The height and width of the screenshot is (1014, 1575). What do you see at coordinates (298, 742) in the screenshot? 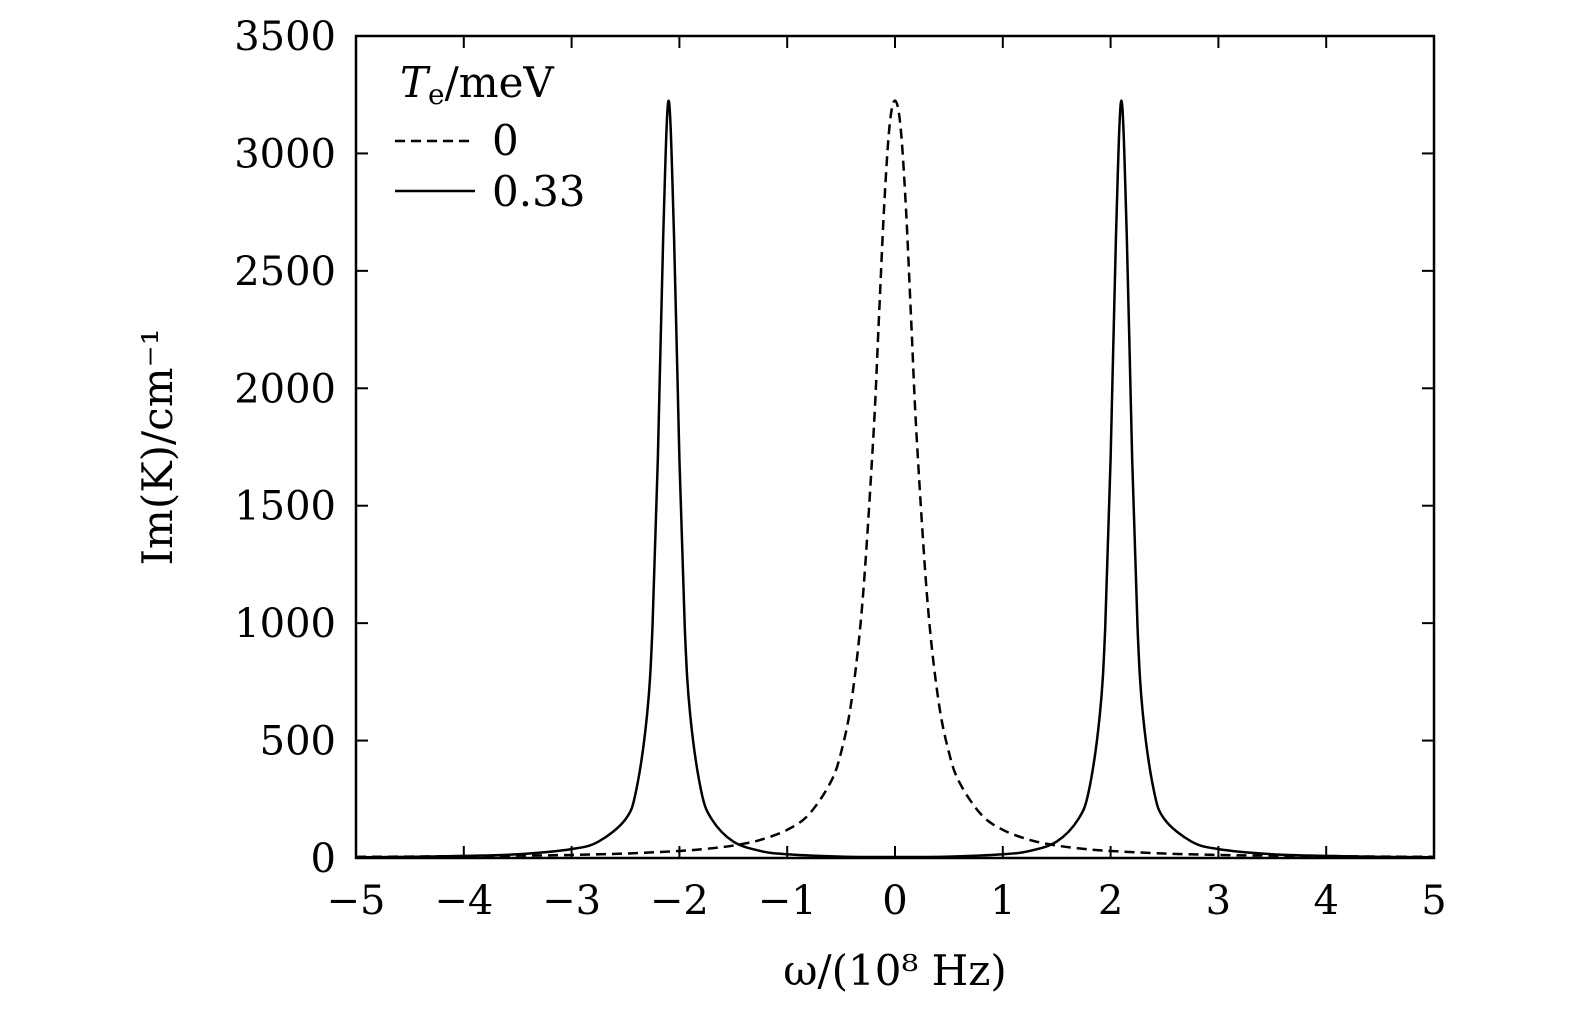
I see `y-tick-label: 500` at bounding box center [298, 742].